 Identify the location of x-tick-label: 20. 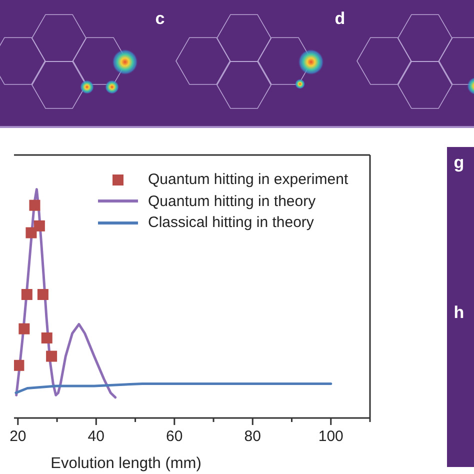
(18, 436).